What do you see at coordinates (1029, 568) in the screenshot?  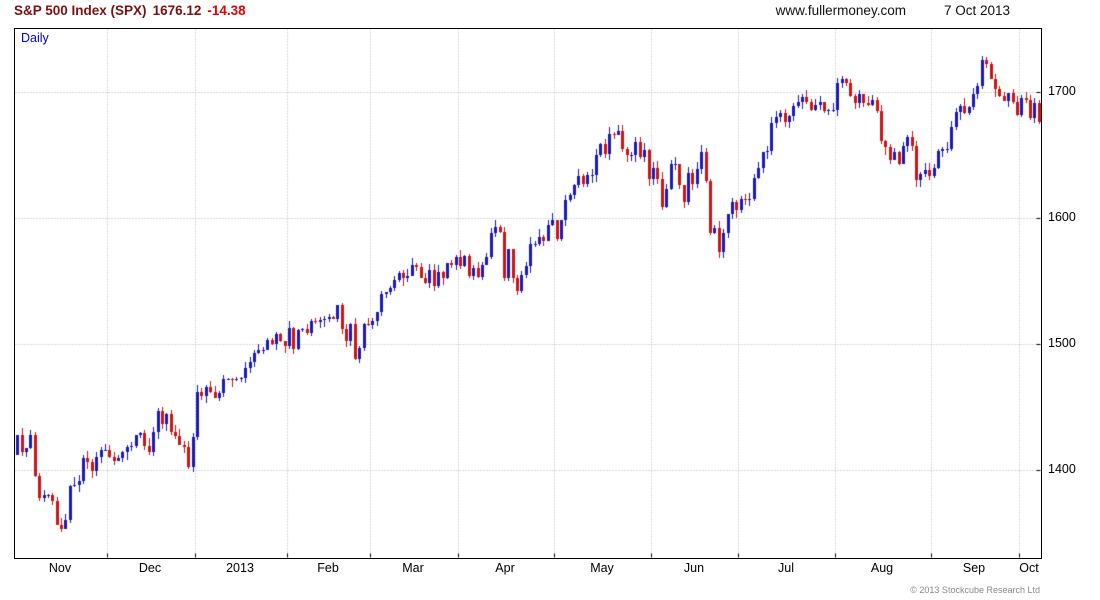 I see `x-axis-month-label: Oct` at bounding box center [1029, 568].